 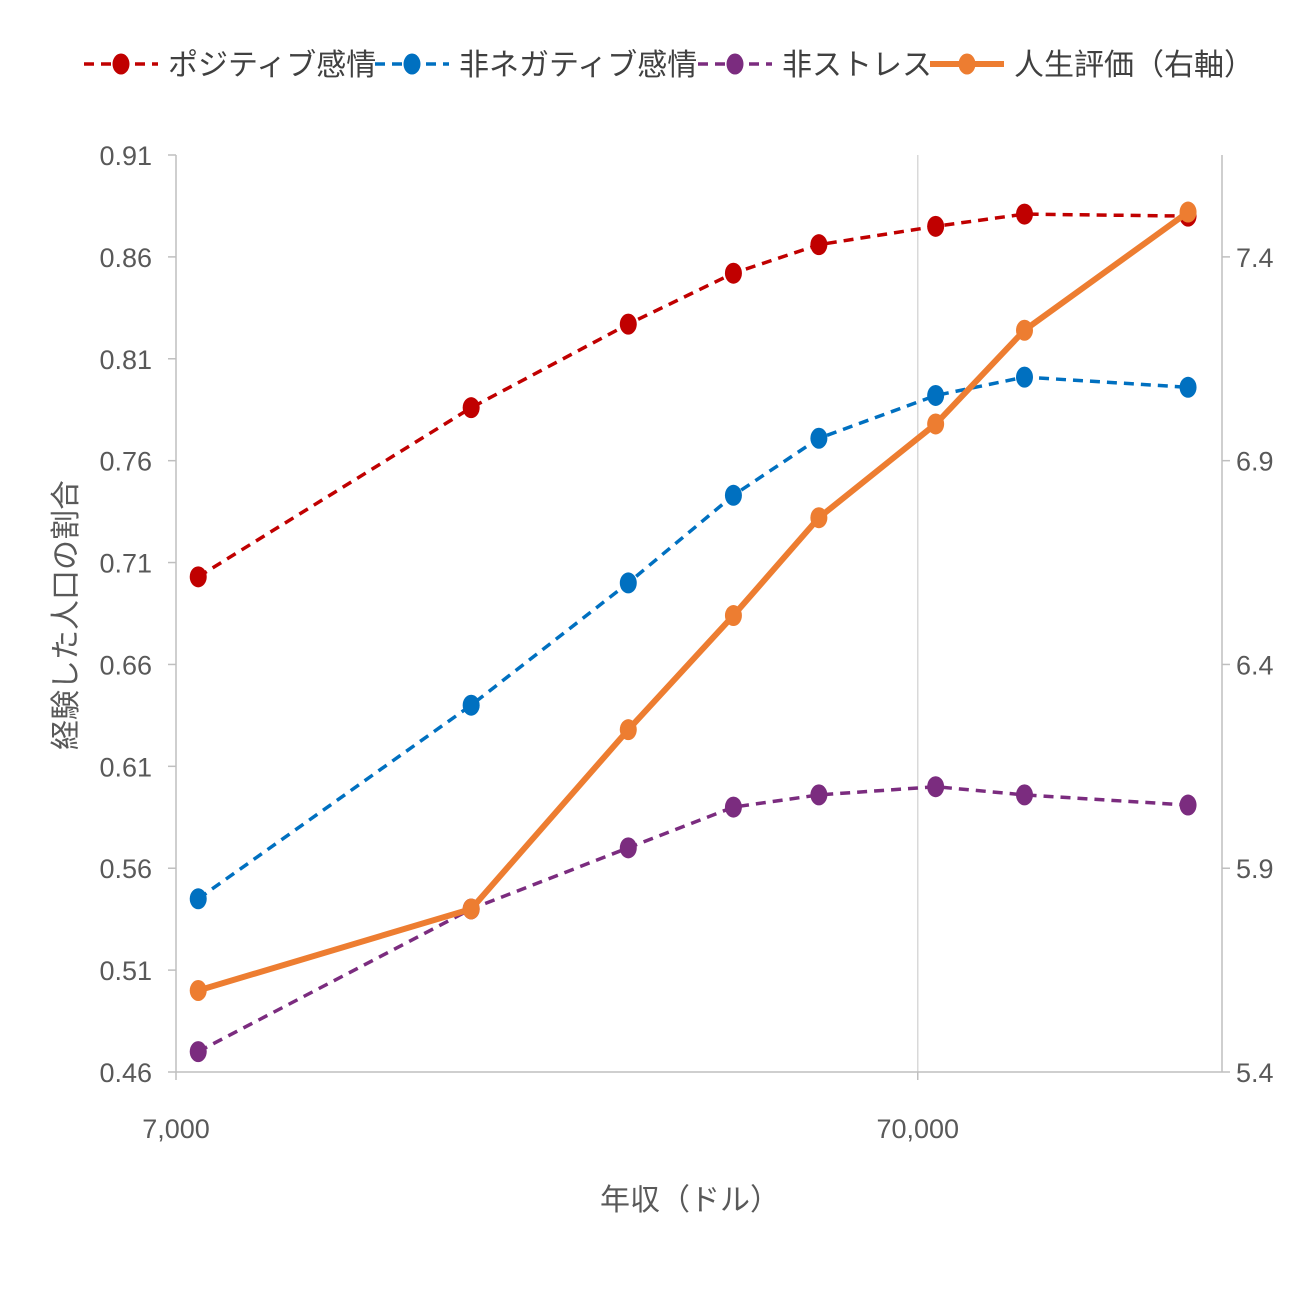 I want to click on y2-tick-label: 6.9, so click(x=1255, y=462).